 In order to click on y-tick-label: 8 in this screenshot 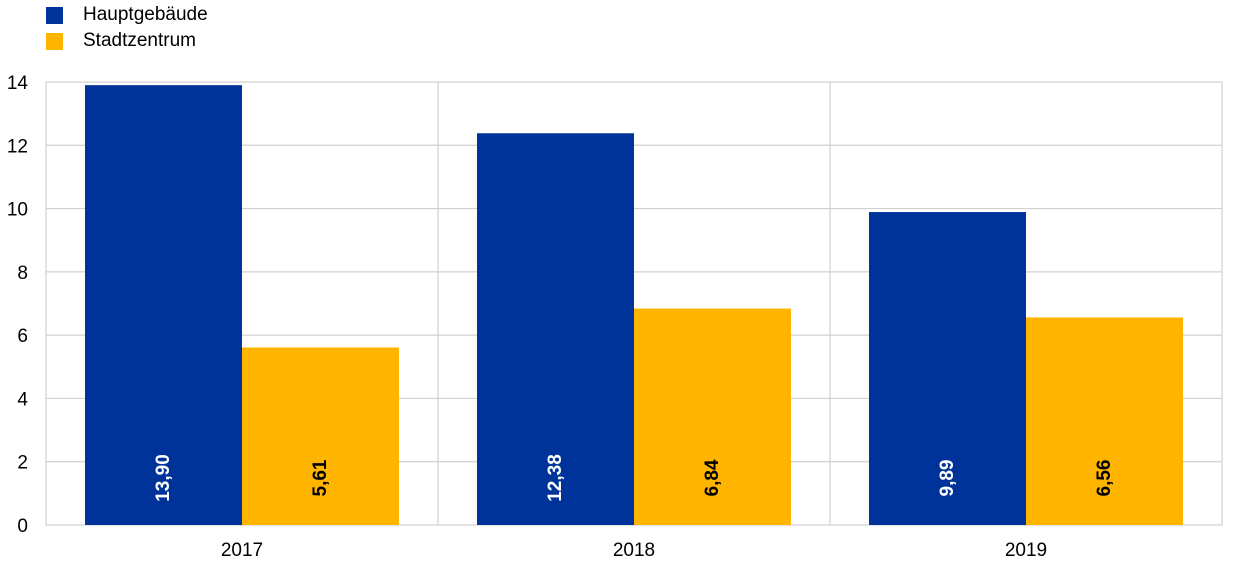, I will do `click(22, 273)`.